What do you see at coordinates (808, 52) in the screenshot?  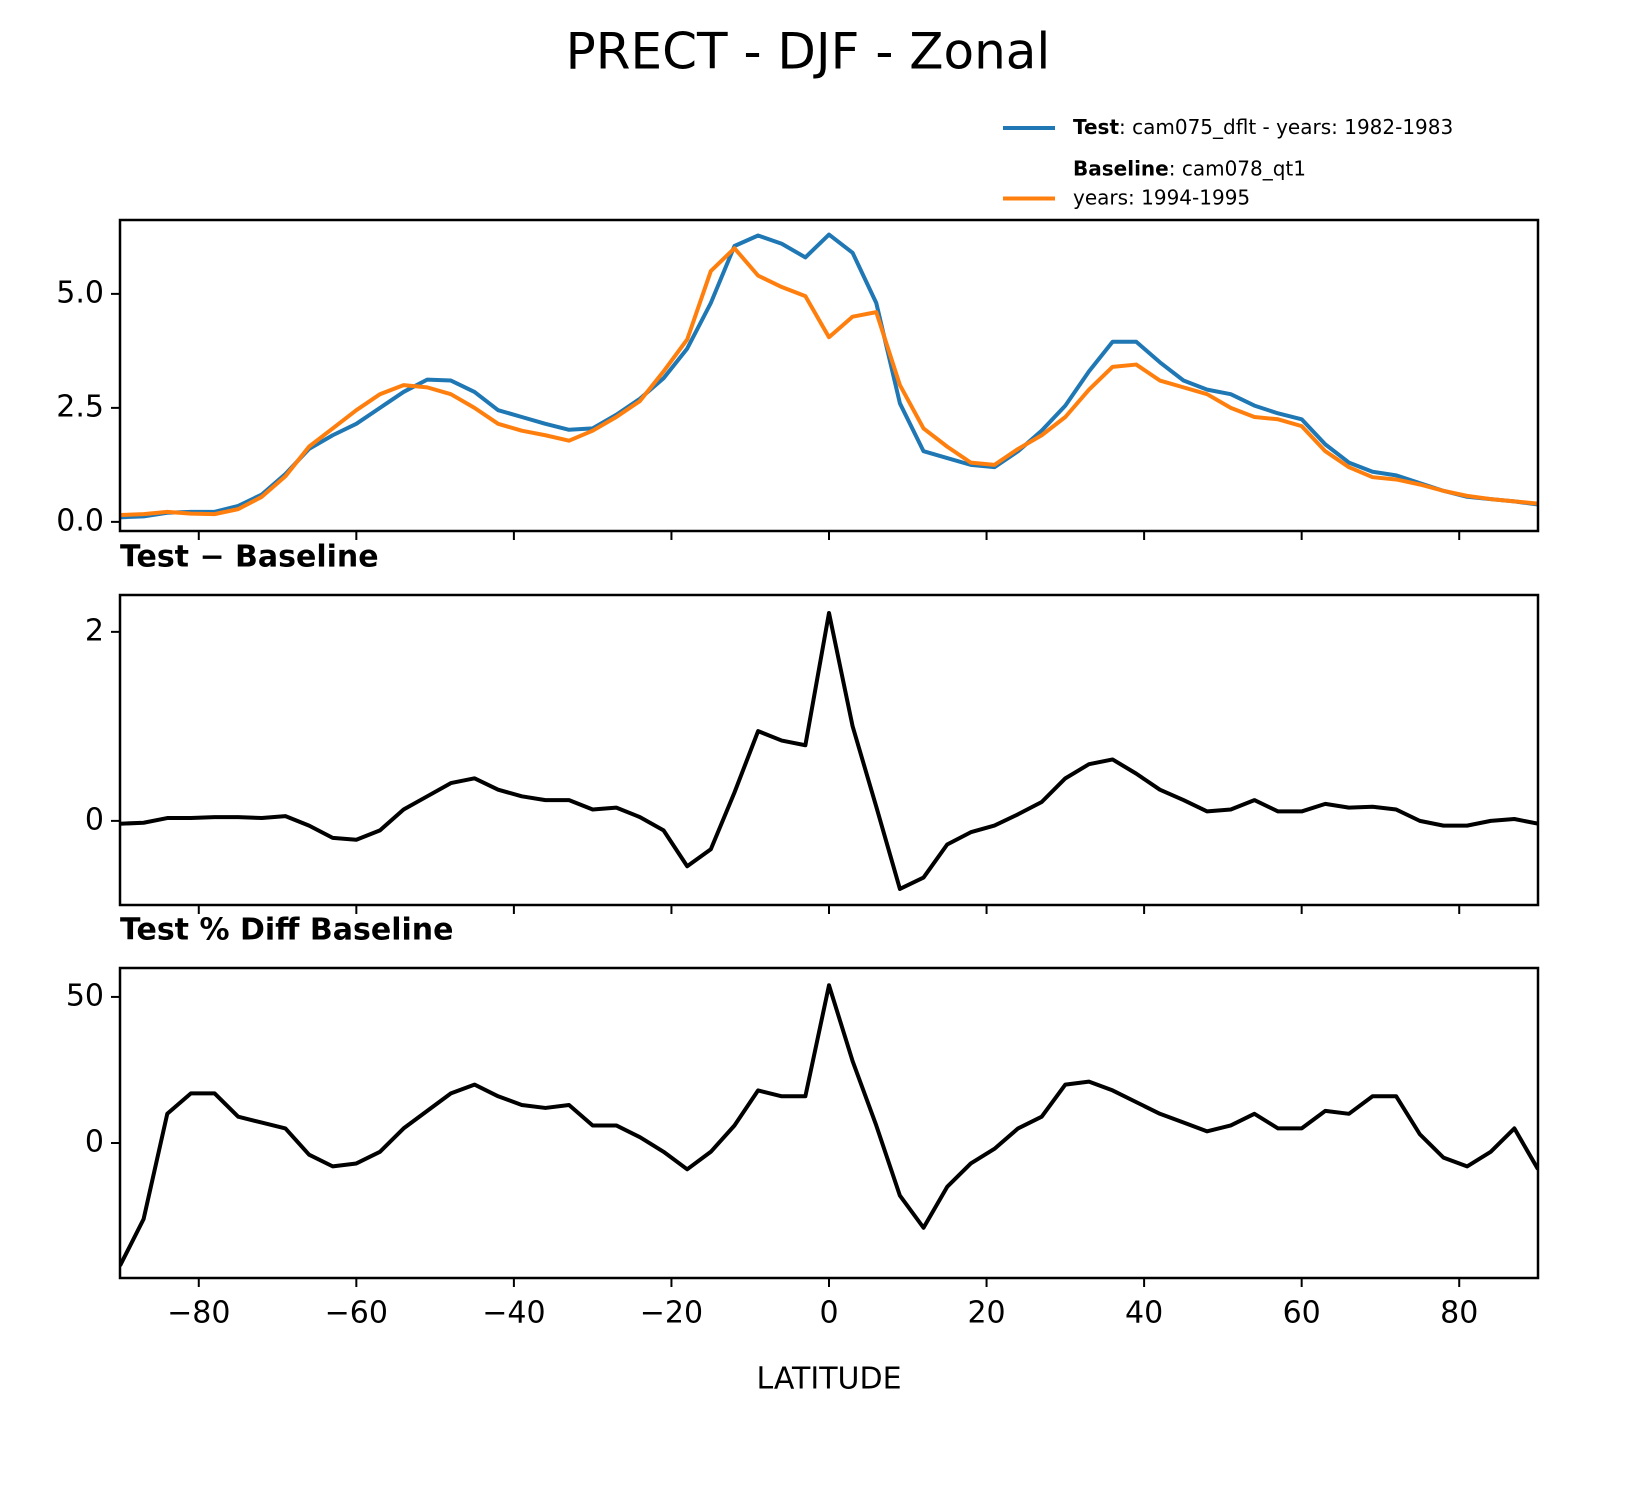 I see `figure-title: PRECT - DJF - Zonal` at bounding box center [808, 52].